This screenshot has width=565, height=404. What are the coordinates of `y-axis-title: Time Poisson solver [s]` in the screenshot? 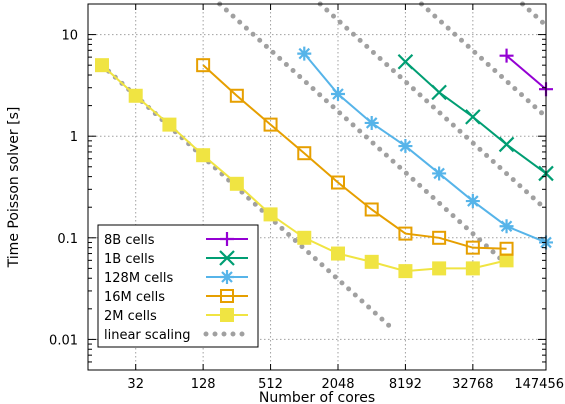 It's located at (14, 188).